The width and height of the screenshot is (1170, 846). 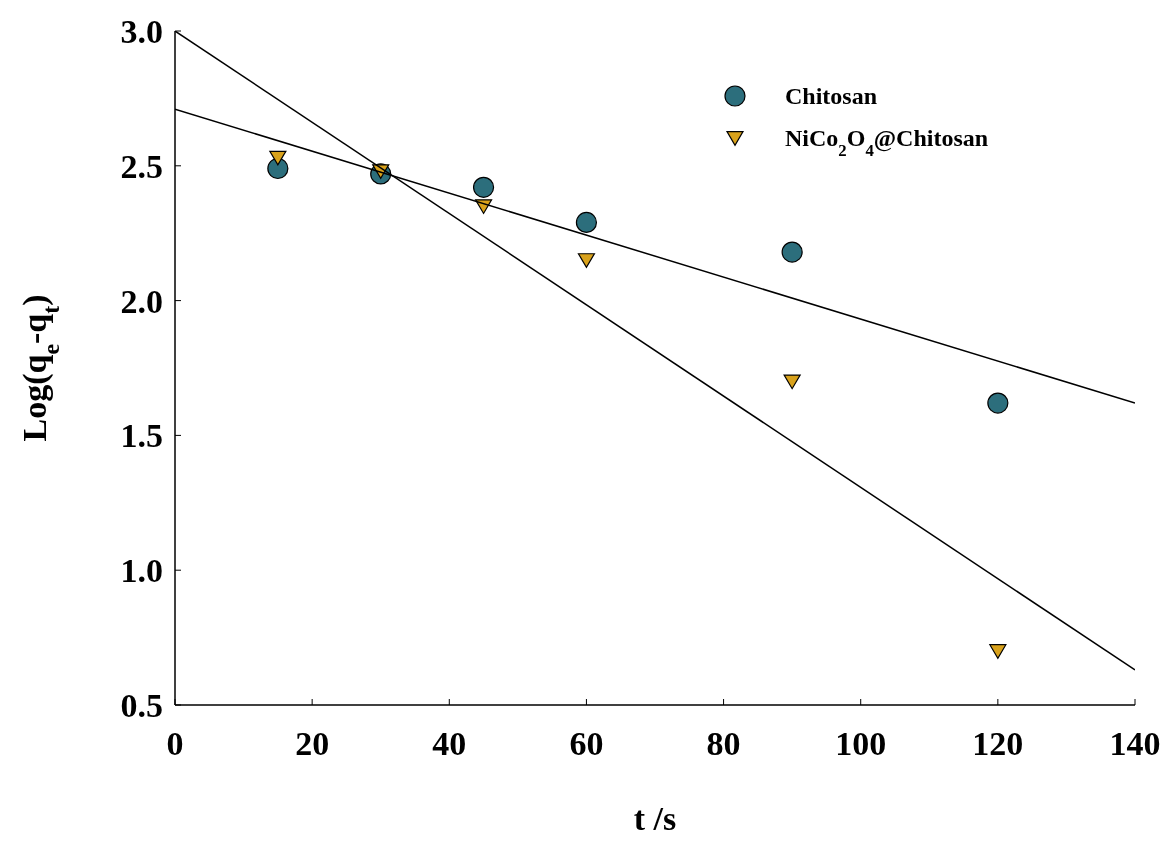 What do you see at coordinates (141, 571) in the screenshot?
I see `y-tick-label: 1.0` at bounding box center [141, 571].